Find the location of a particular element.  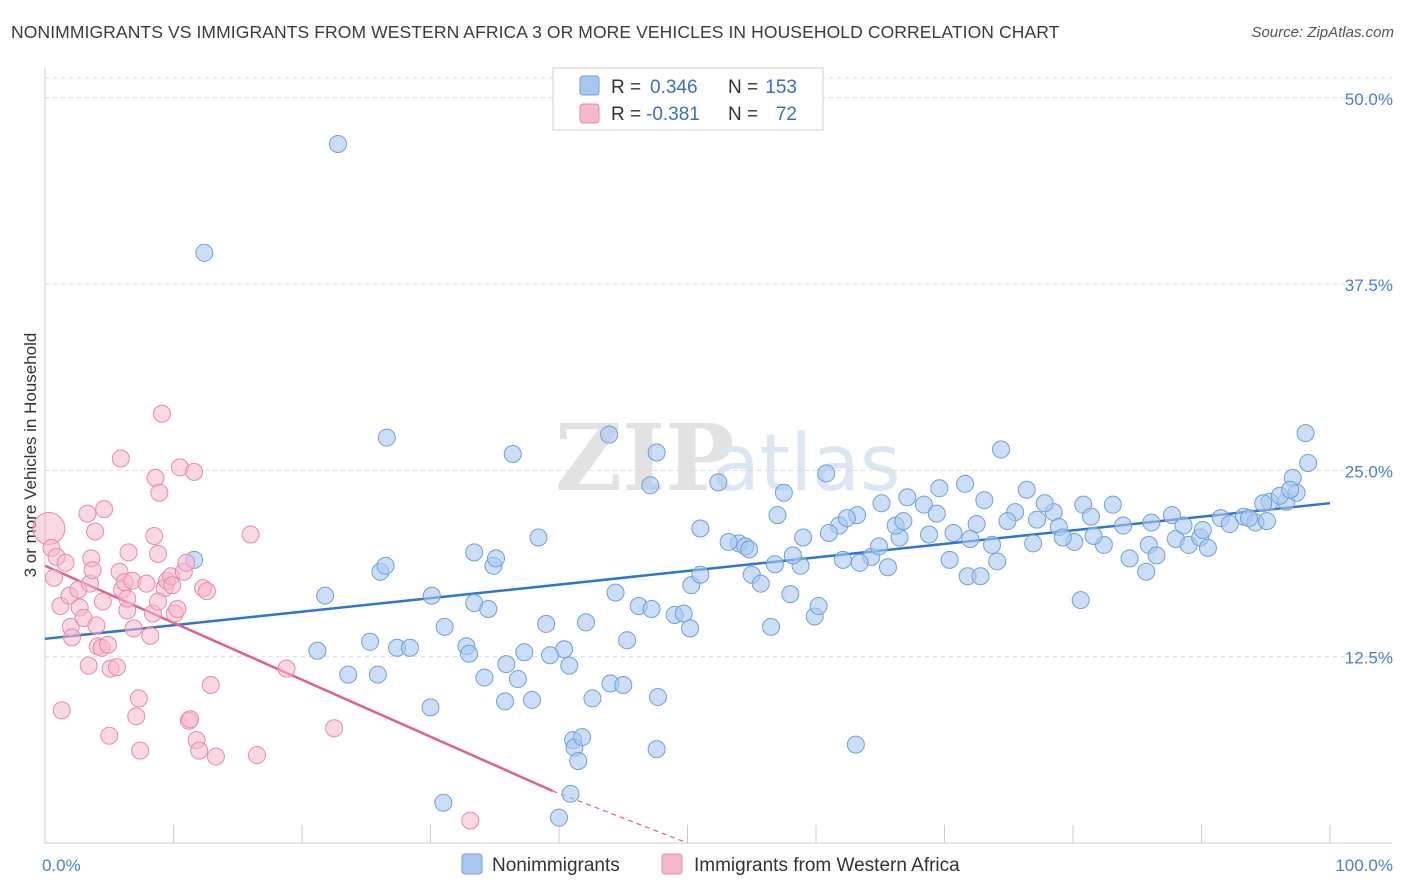

y-tick-label-3: 50.0% is located at coordinates (1369, 99).